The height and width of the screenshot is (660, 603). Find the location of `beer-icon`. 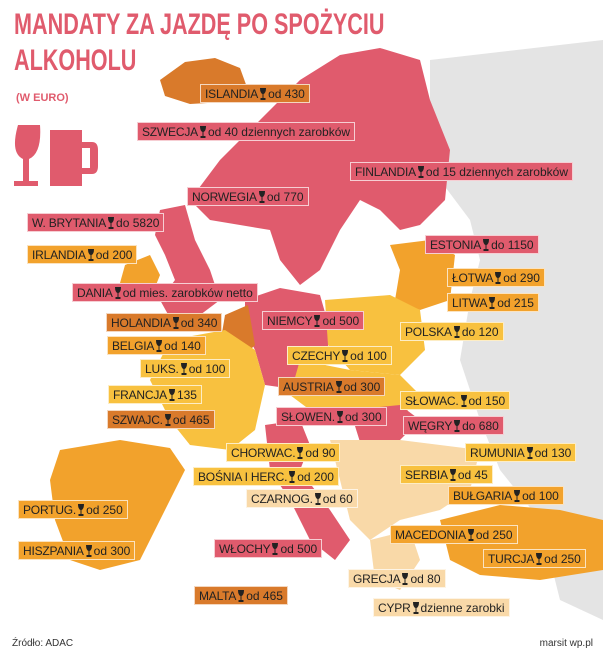

beer-icon is located at coordinates (74, 158).